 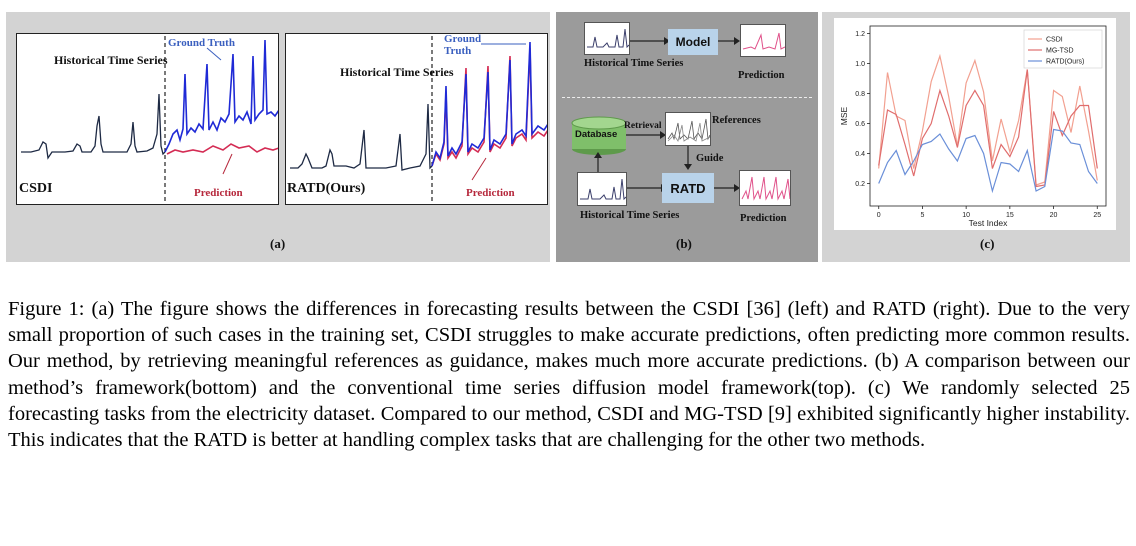 I want to click on top-prediction-graphic, so click(x=763, y=41).